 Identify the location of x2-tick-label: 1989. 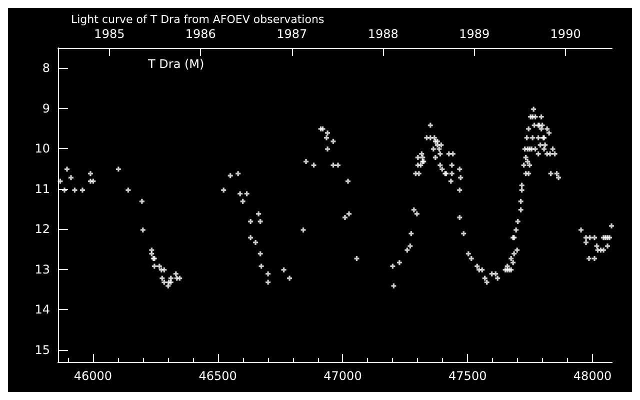
(474, 34).